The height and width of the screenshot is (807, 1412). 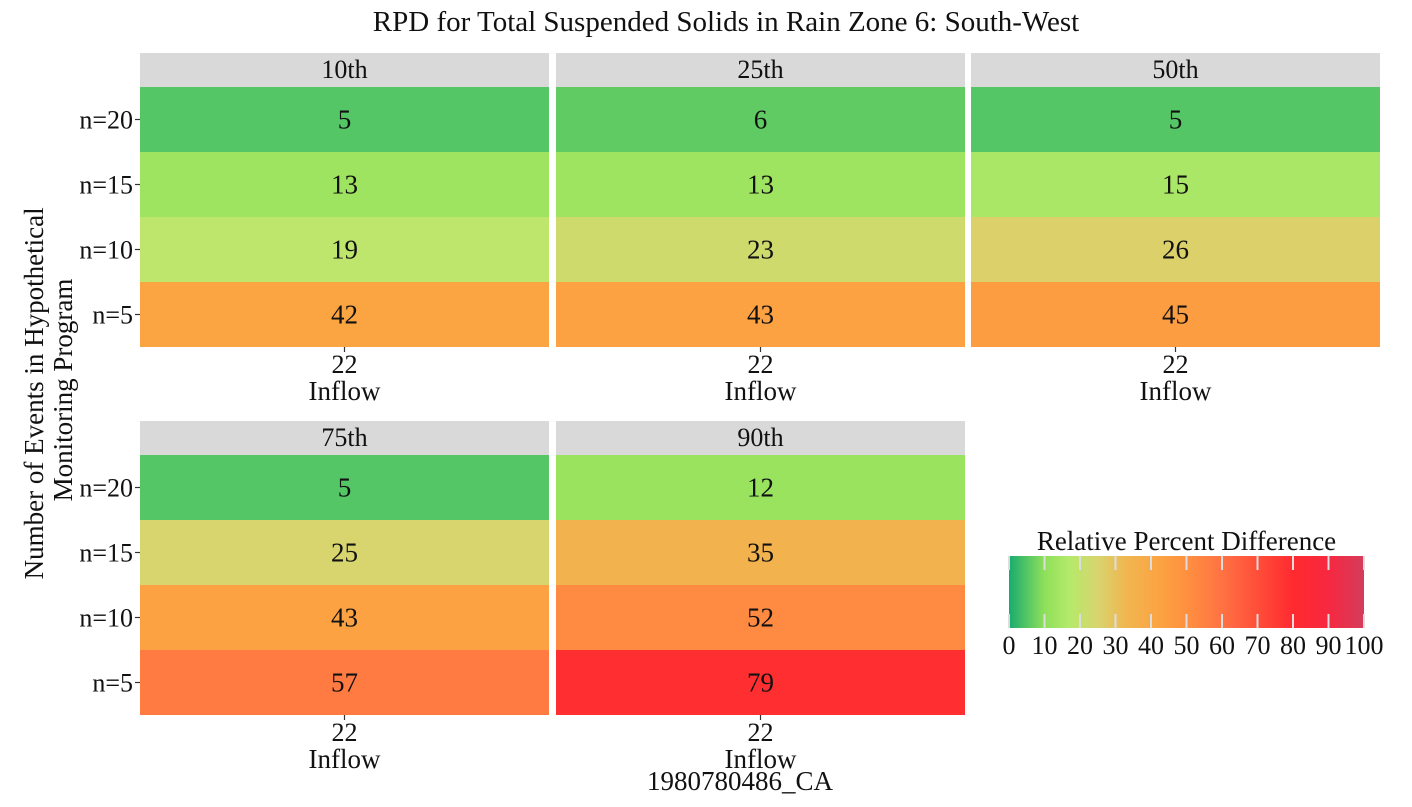 I want to click on cell-value-label: 42, so click(x=344, y=315).